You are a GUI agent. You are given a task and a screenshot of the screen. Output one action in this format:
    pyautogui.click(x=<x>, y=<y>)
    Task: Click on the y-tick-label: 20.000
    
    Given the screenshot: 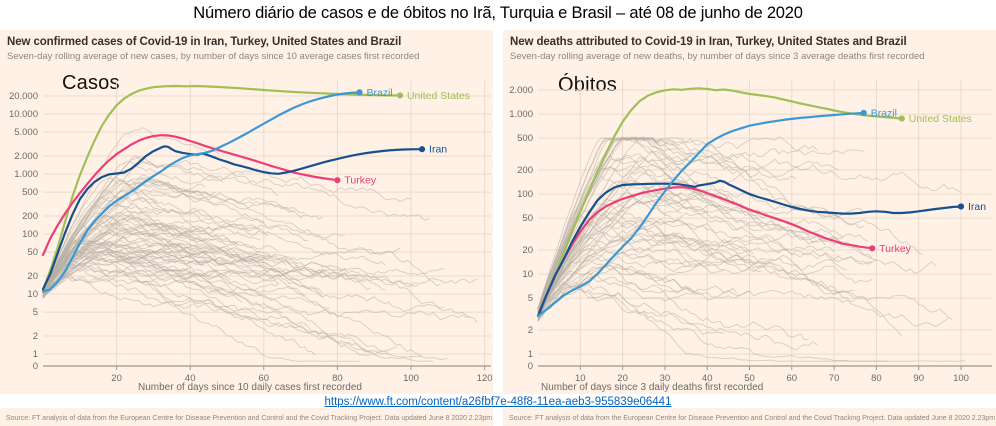 What is the action you would take?
    pyautogui.click(x=23, y=96)
    